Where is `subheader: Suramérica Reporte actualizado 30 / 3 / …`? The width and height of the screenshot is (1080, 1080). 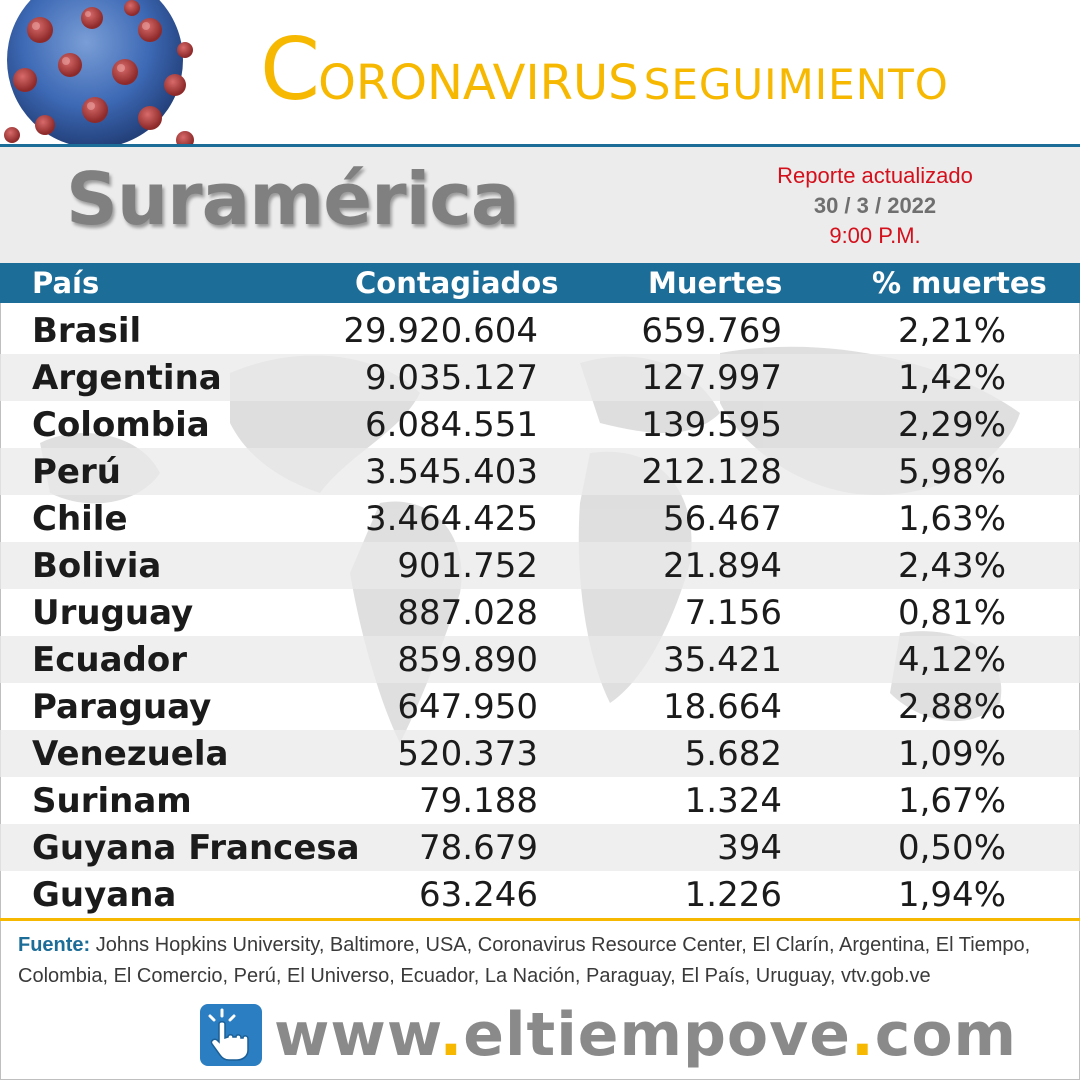 subheader: Suramérica Reporte actualizado 30 / 3 / … is located at coordinates (540, 205).